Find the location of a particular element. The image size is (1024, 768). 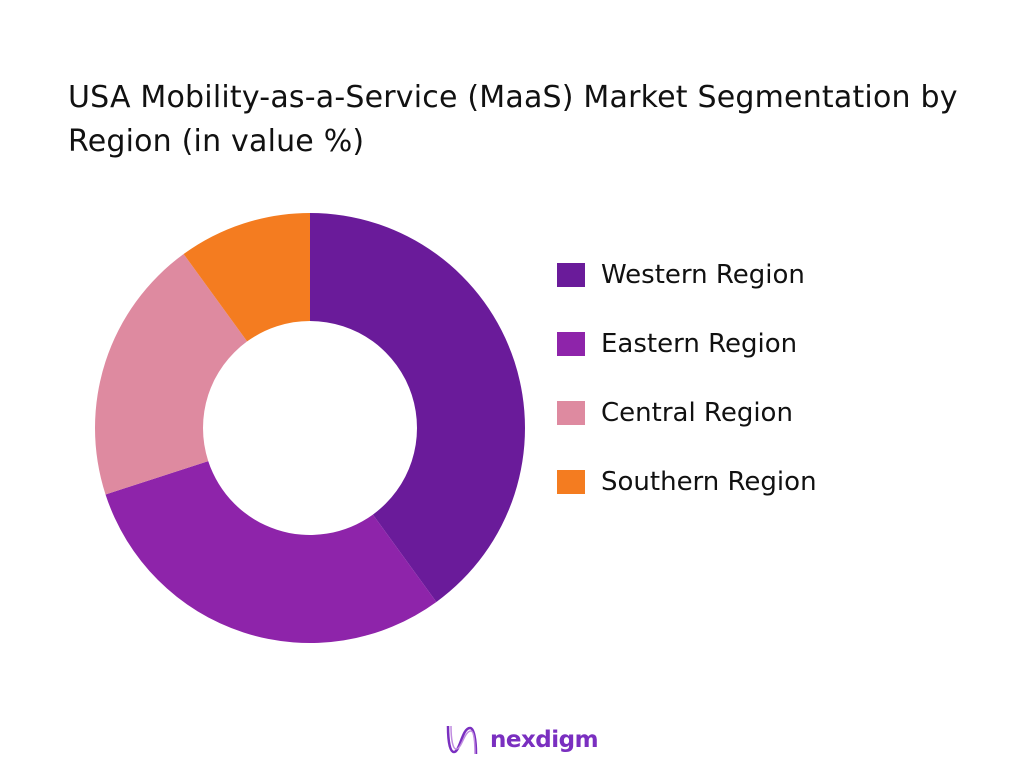

donut-slice-eastern-region is located at coordinates (271, 552).